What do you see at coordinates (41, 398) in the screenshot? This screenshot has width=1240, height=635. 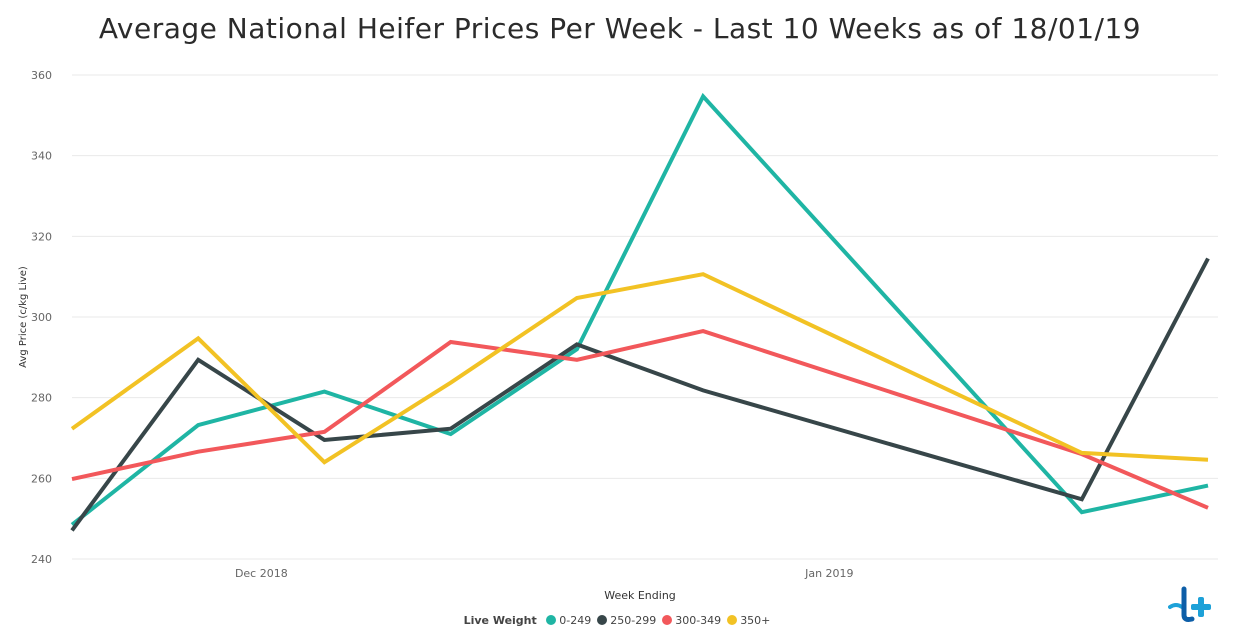 I see `y-tick-label: 280` at bounding box center [41, 398].